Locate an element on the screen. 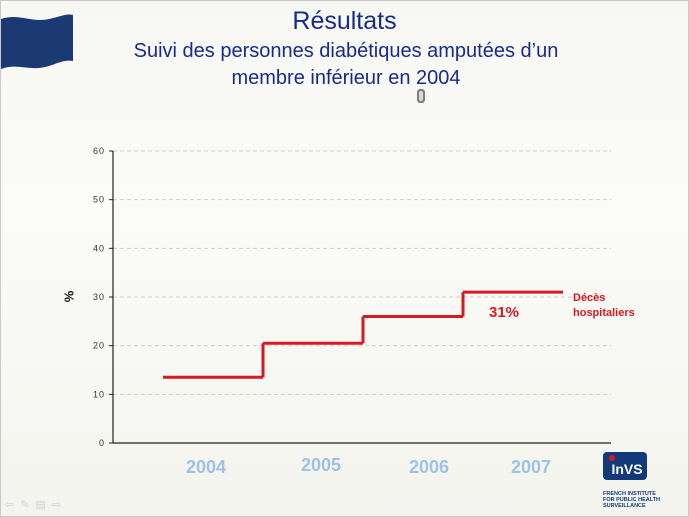 The width and height of the screenshot is (689, 517). y-tick-label: 40 is located at coordinates (99, 248).